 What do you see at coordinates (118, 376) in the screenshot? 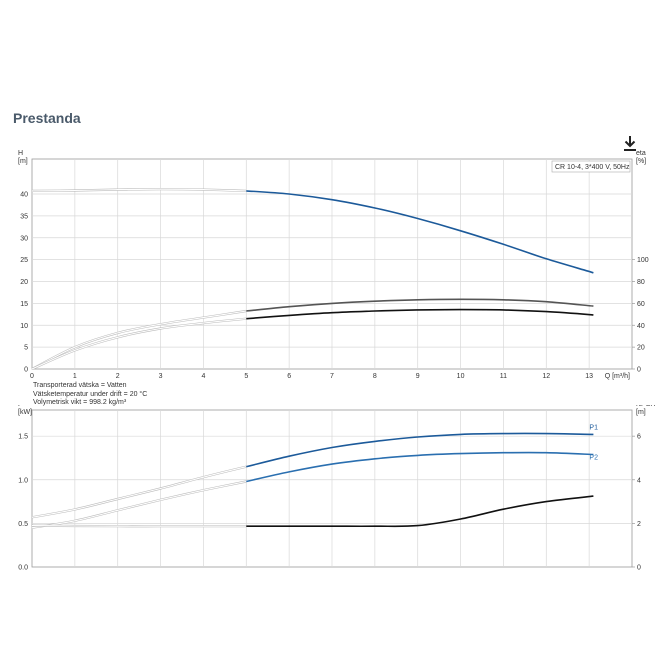
I see `x-tick-label: 2` at bounding box center [118, 376].